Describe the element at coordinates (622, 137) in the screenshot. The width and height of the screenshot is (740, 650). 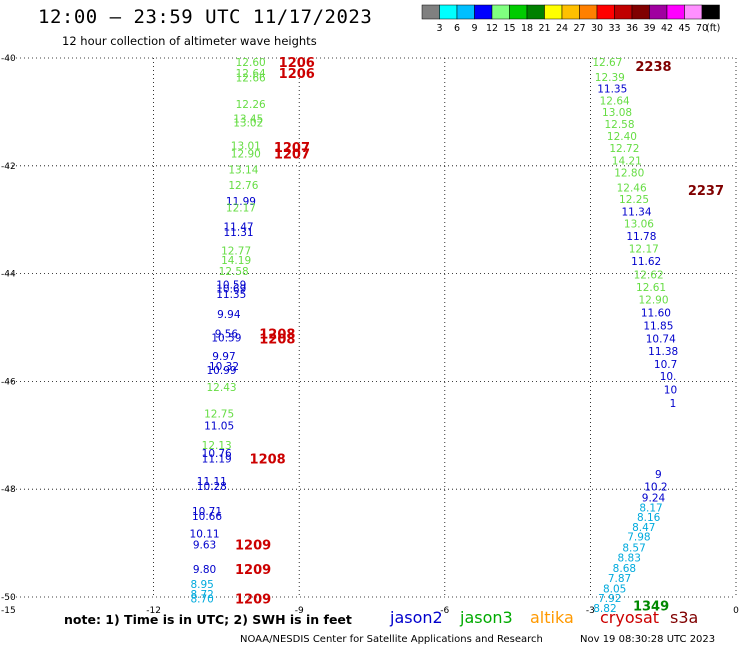
I see `wave-height-label: 12.40` at that location.